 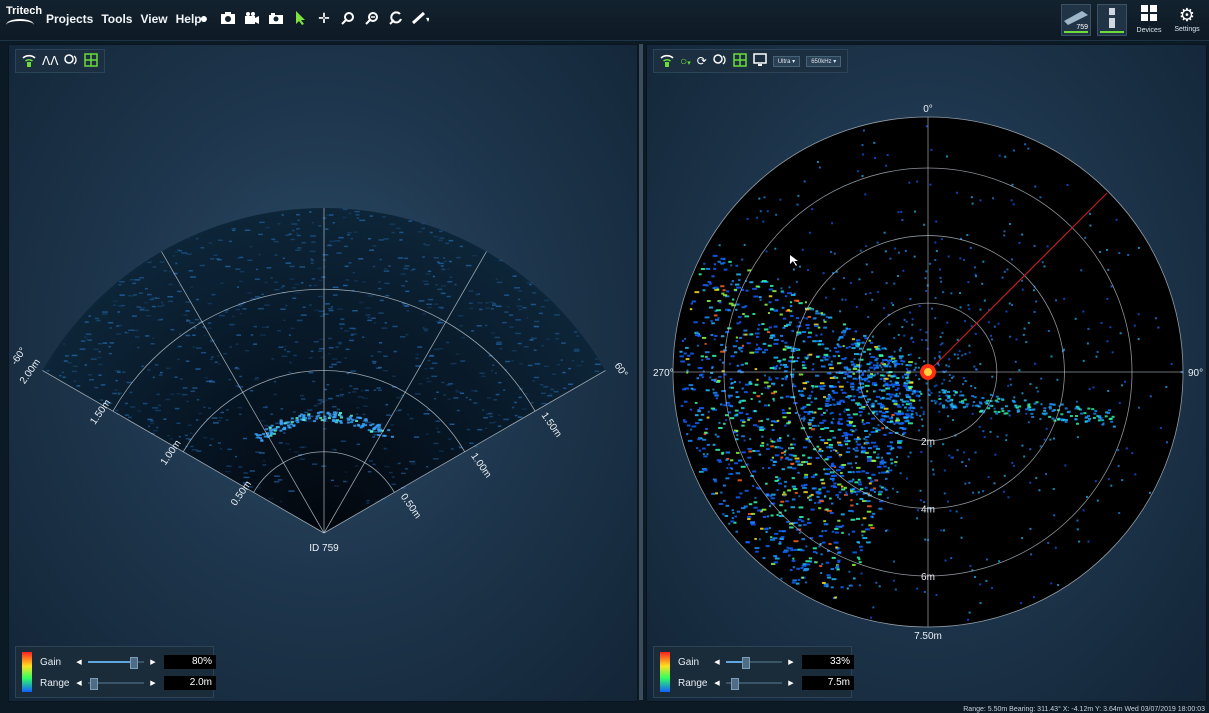 I want to click on display-icon, so click(x=760, y=61).